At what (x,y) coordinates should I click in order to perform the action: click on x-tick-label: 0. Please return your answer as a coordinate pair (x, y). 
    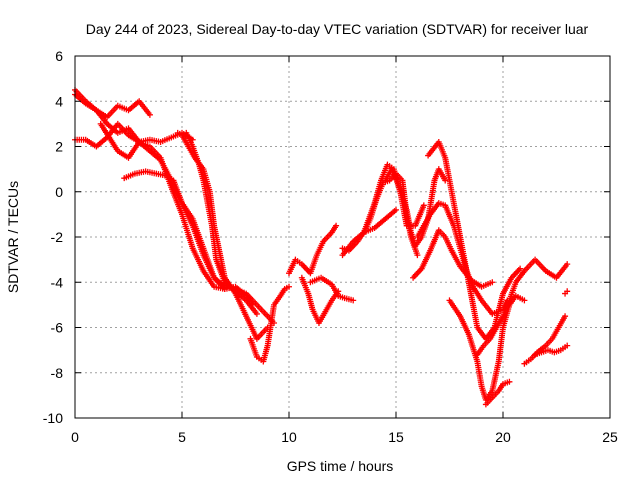
    Looking at the image, I should click on (75, 437).